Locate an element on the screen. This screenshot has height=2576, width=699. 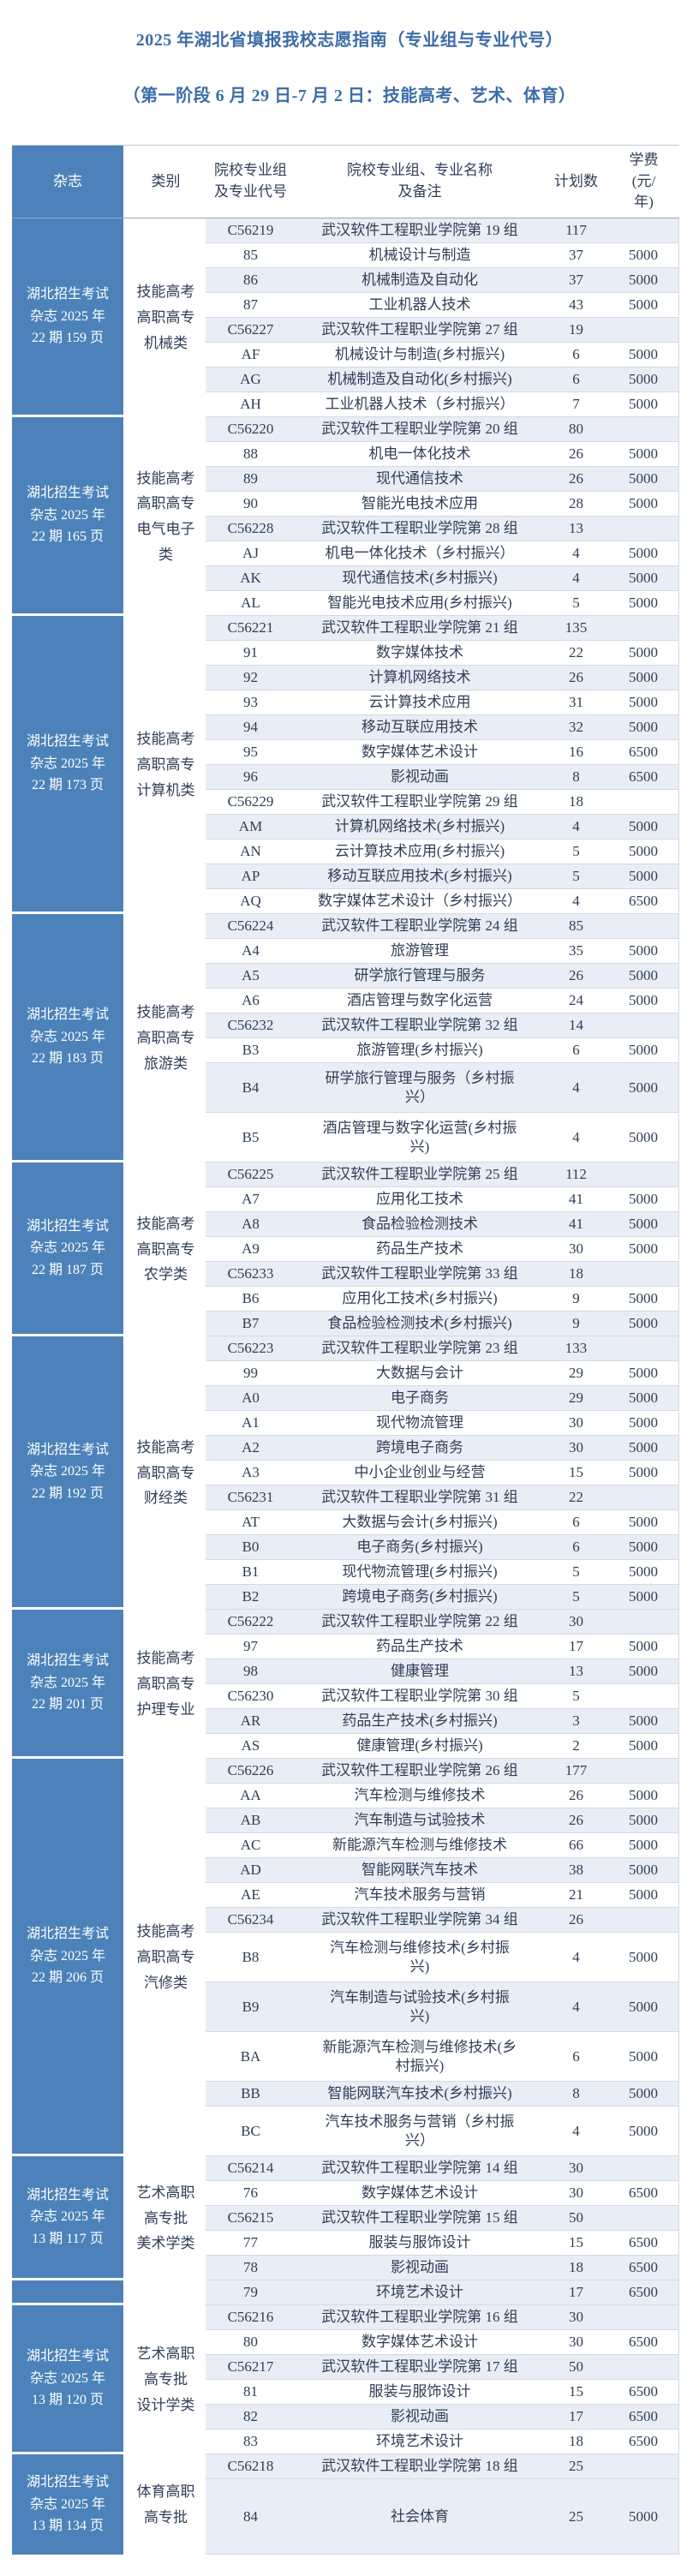
plan-cell: 17 is located at coordinates (576, 1646).